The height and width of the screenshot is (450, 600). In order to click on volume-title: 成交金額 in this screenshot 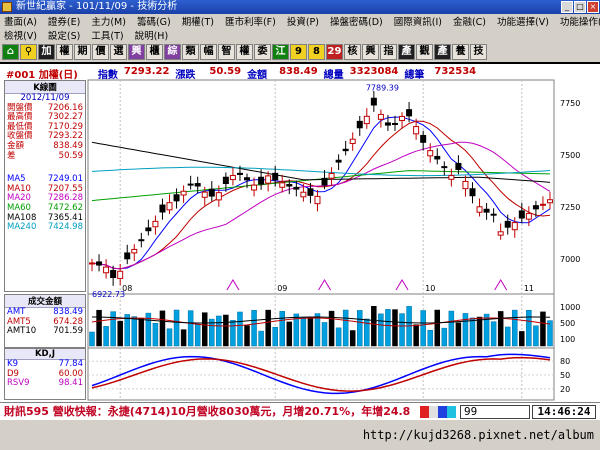, I will do `click(45, 301)`.